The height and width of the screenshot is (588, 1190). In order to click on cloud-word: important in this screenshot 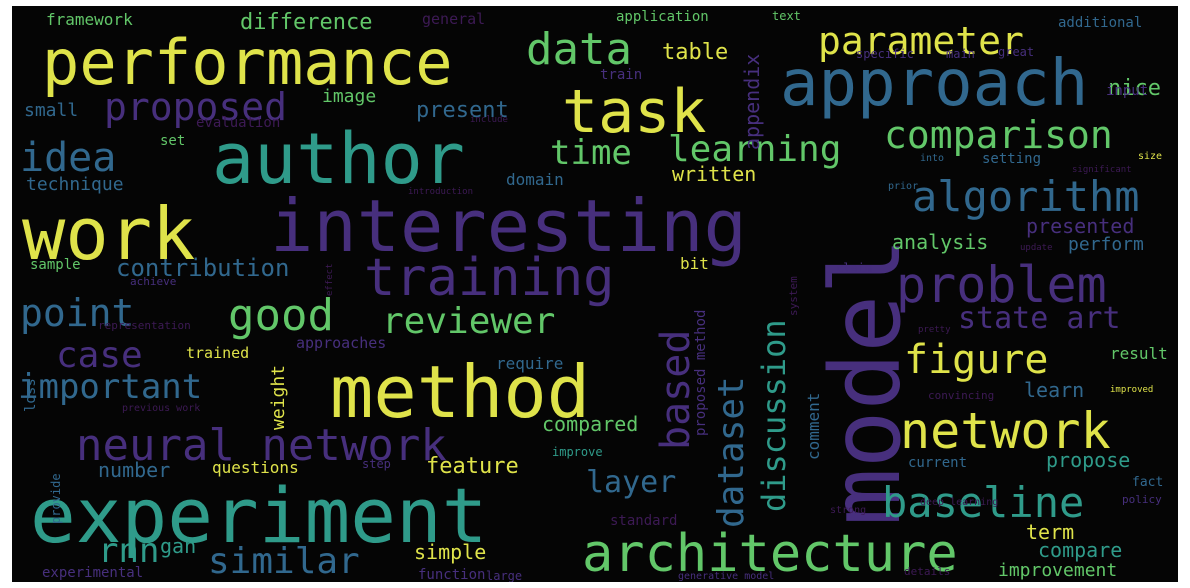, I will do `click(110, 387)`.